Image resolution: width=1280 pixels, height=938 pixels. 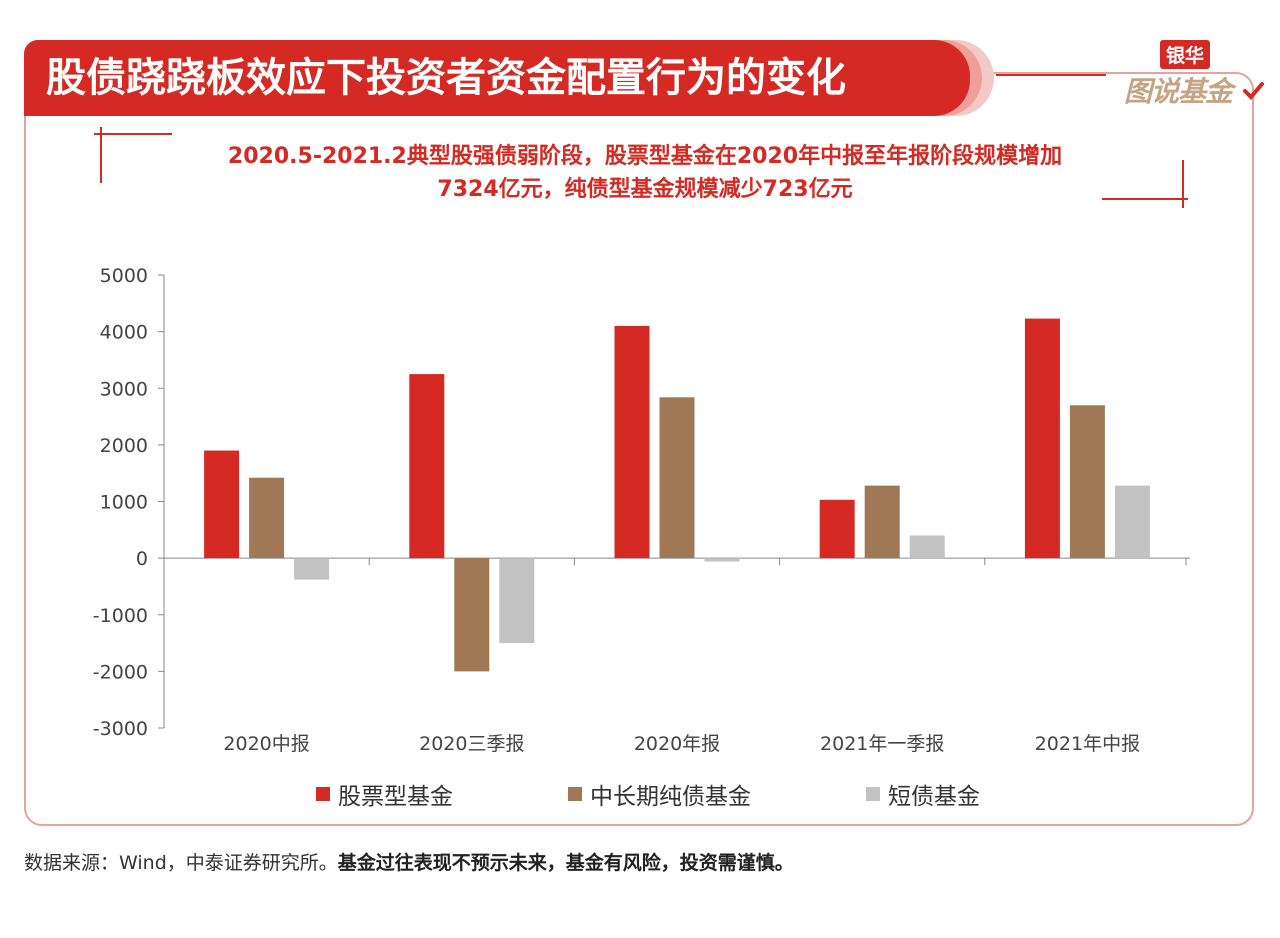 What do you see at coordinates (1253, 91) in the screenshot?
I see `check-icon` at bounding box center [1253, 91].